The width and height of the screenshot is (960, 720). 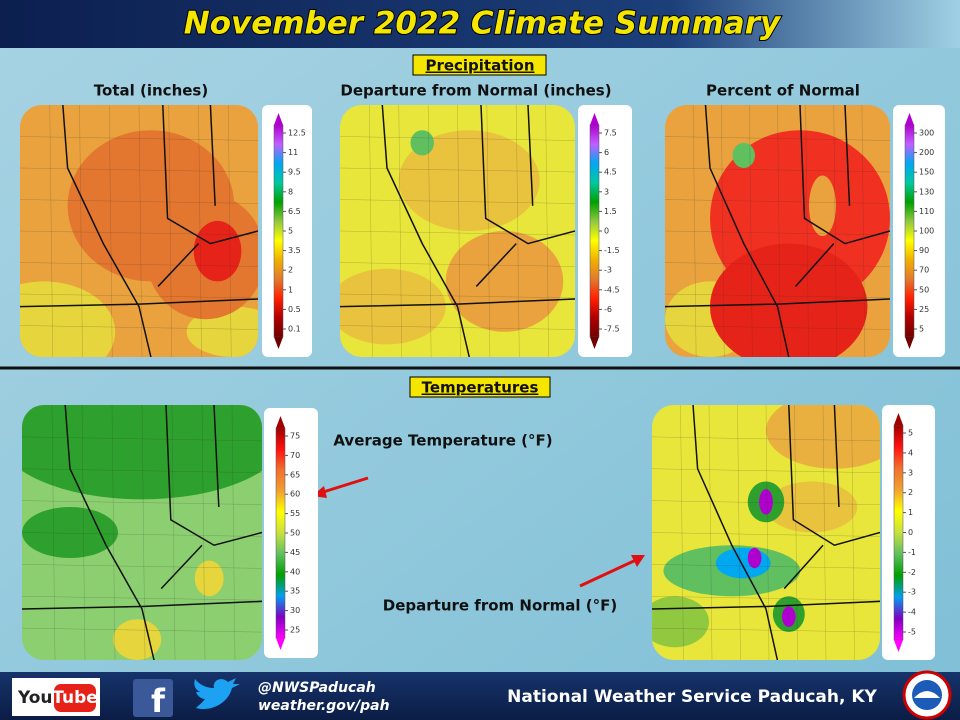 I want to click on legend-label: 65, so click(x=295, y=474).